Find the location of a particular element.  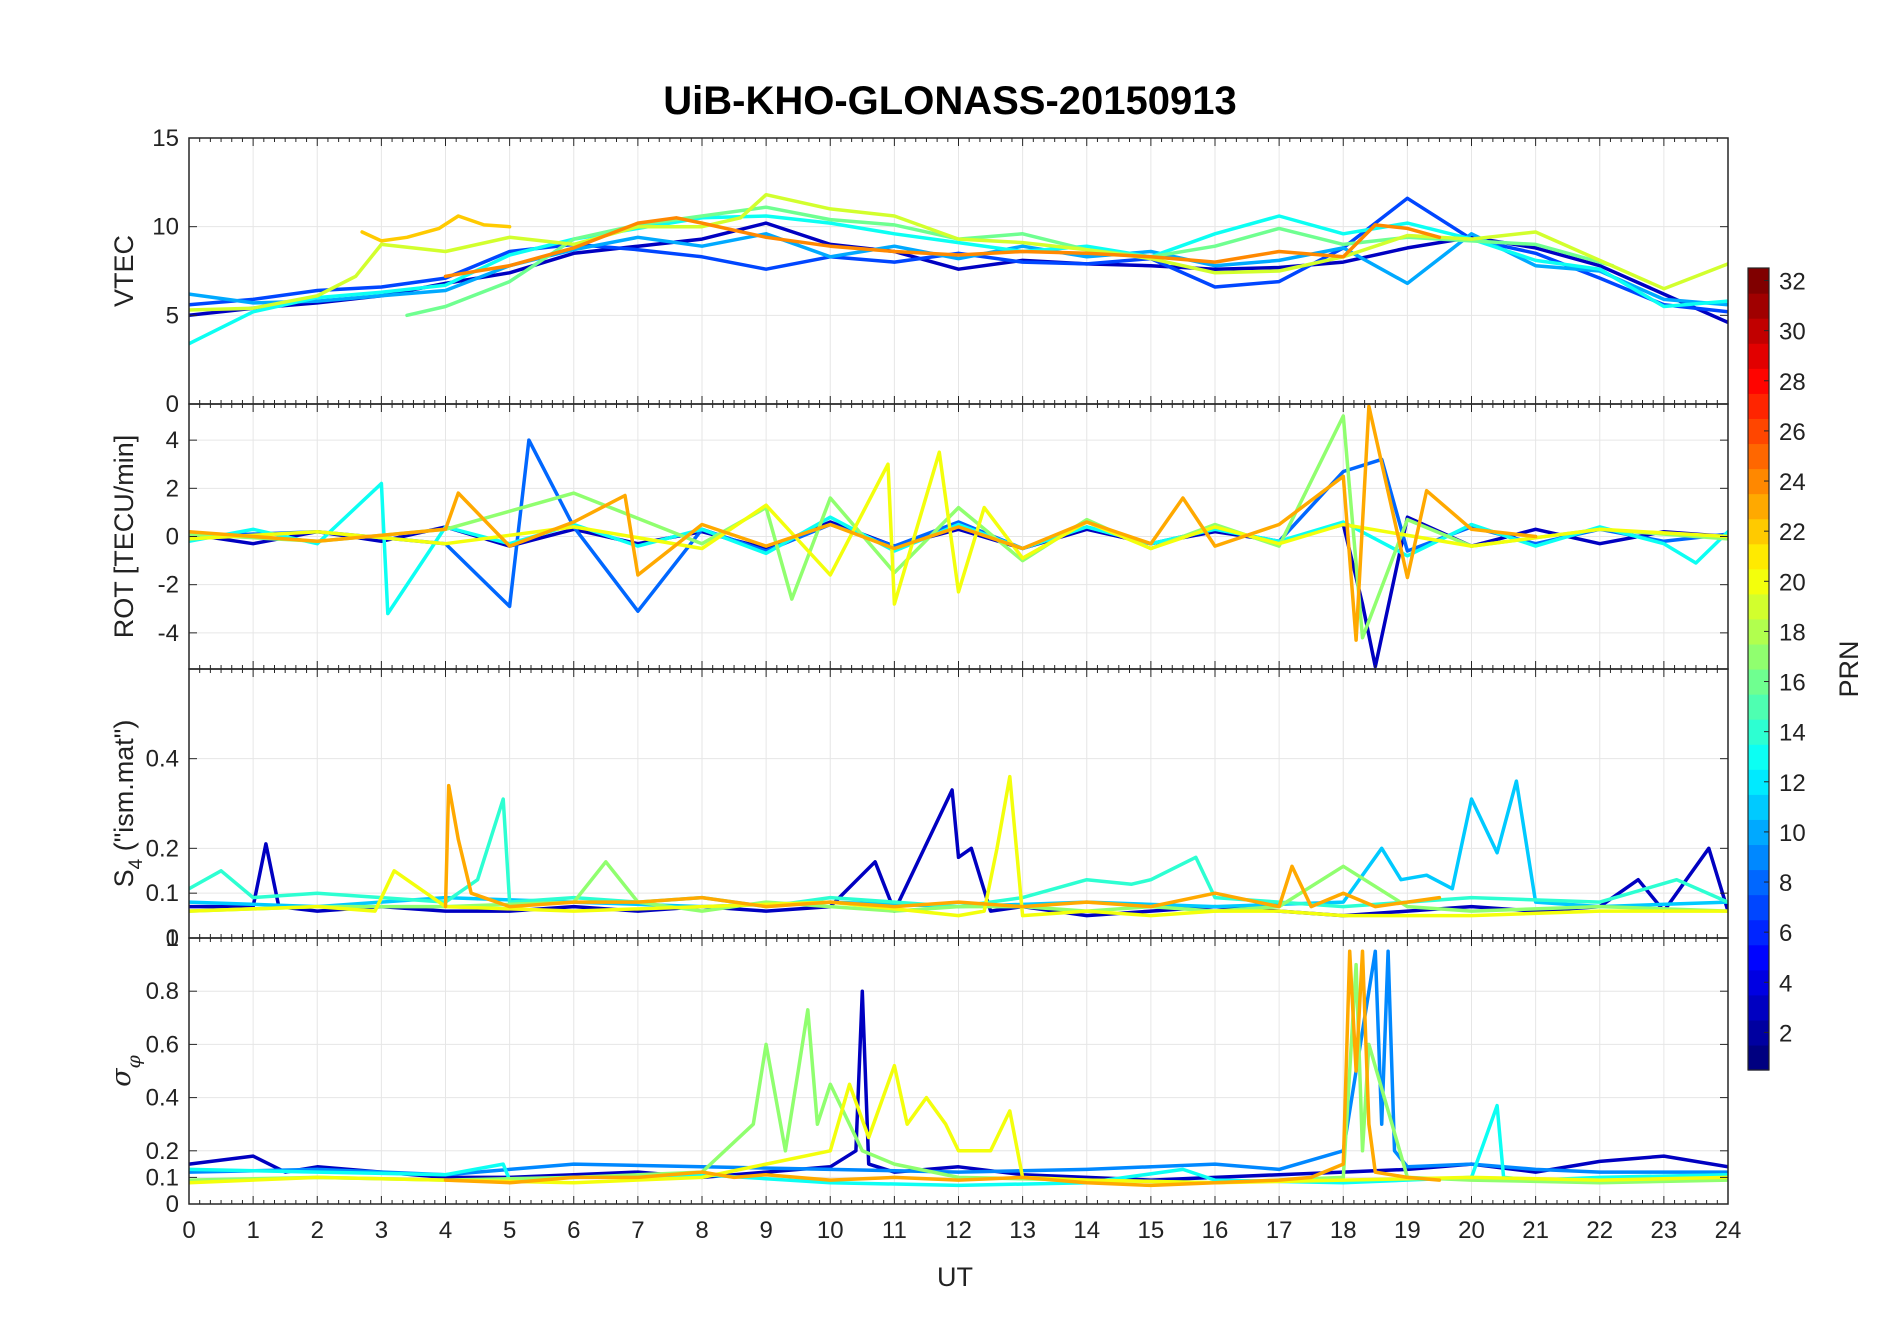

rot-y-ticks: -4 -2 0 2 4 is located at coordinates (943, 537).